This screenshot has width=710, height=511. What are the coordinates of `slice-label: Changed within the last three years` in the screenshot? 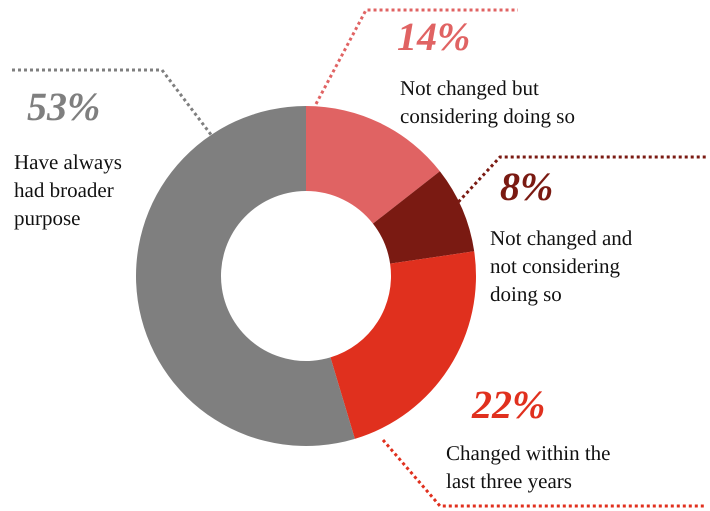 It's located at (528, 467).